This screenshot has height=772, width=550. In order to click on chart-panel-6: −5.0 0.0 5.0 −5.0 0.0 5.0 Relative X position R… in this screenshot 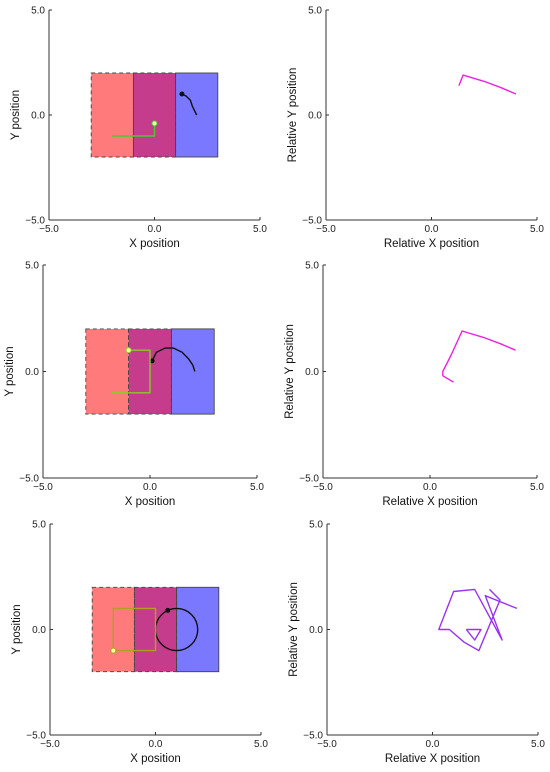, I will do `click(416, 643)`.